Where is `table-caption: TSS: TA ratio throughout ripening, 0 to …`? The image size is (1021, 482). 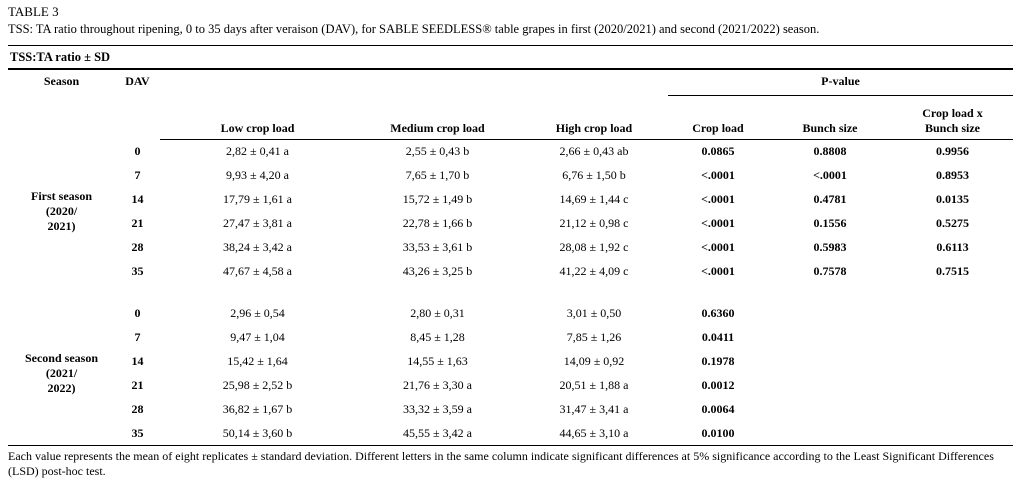 table-caption: TSS: TA ratio throughout ripening, 0 to … is located at coordinates (414, 29).